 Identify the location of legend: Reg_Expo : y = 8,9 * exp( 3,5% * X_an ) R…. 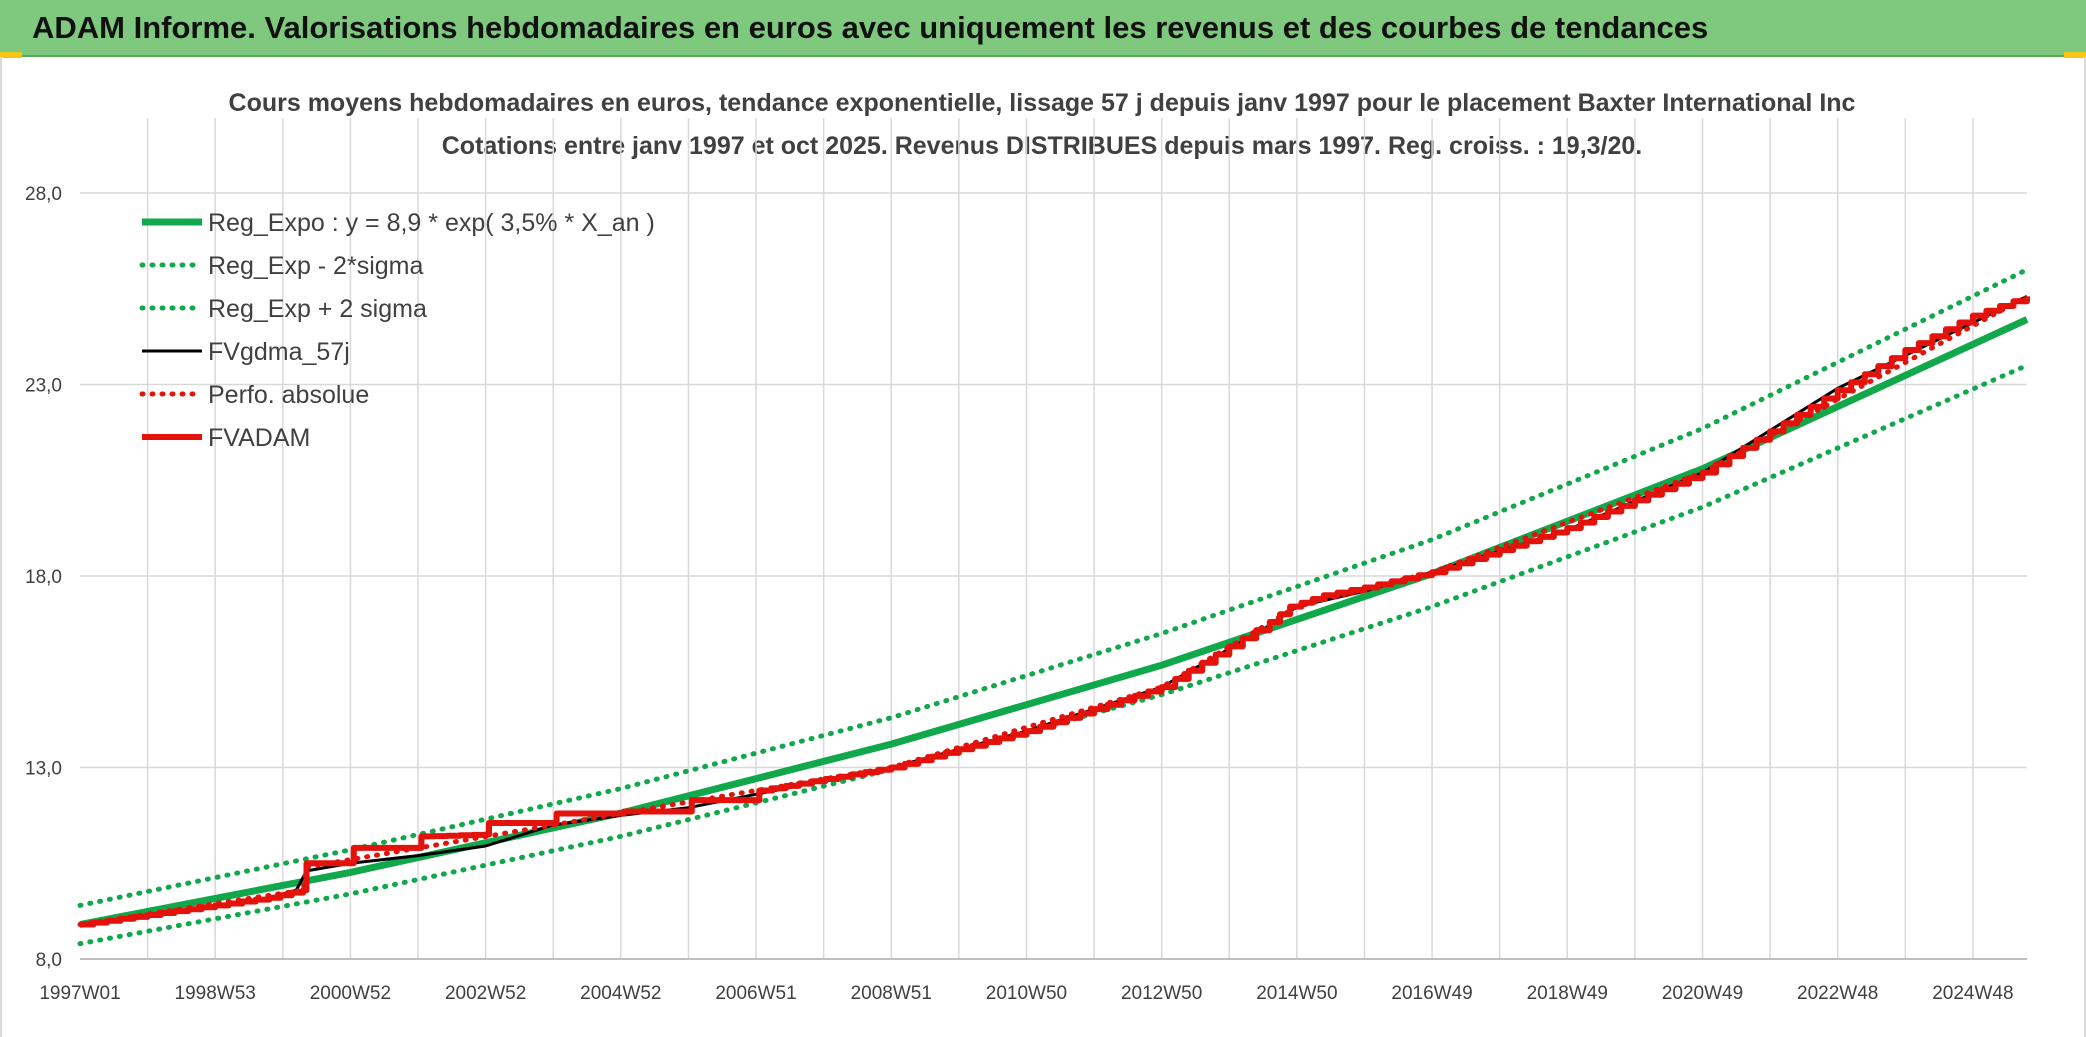
(397, 330).